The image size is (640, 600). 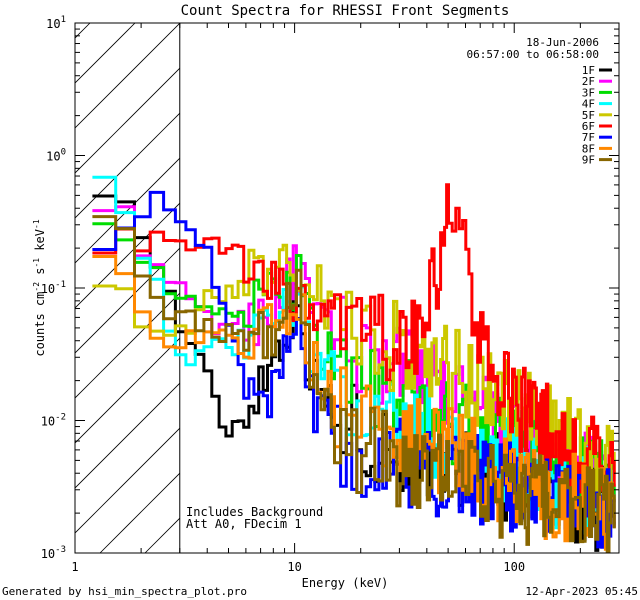 What do you see at coordinates (56, 156) in the screenshot?
I see `y-tick-label: 10⁰` at bounding box center [56, 156].